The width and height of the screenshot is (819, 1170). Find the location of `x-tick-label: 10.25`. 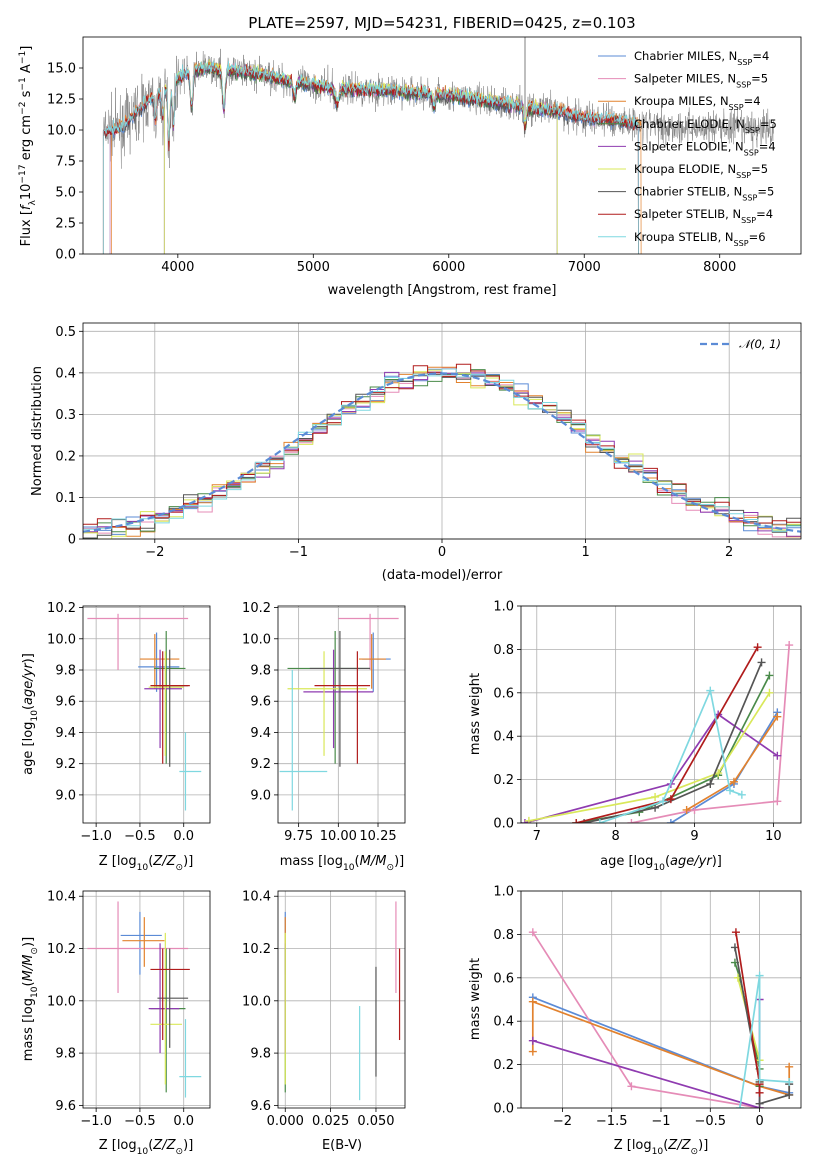

x-tick-label: 10.25 is located at coordinates (377, 836).